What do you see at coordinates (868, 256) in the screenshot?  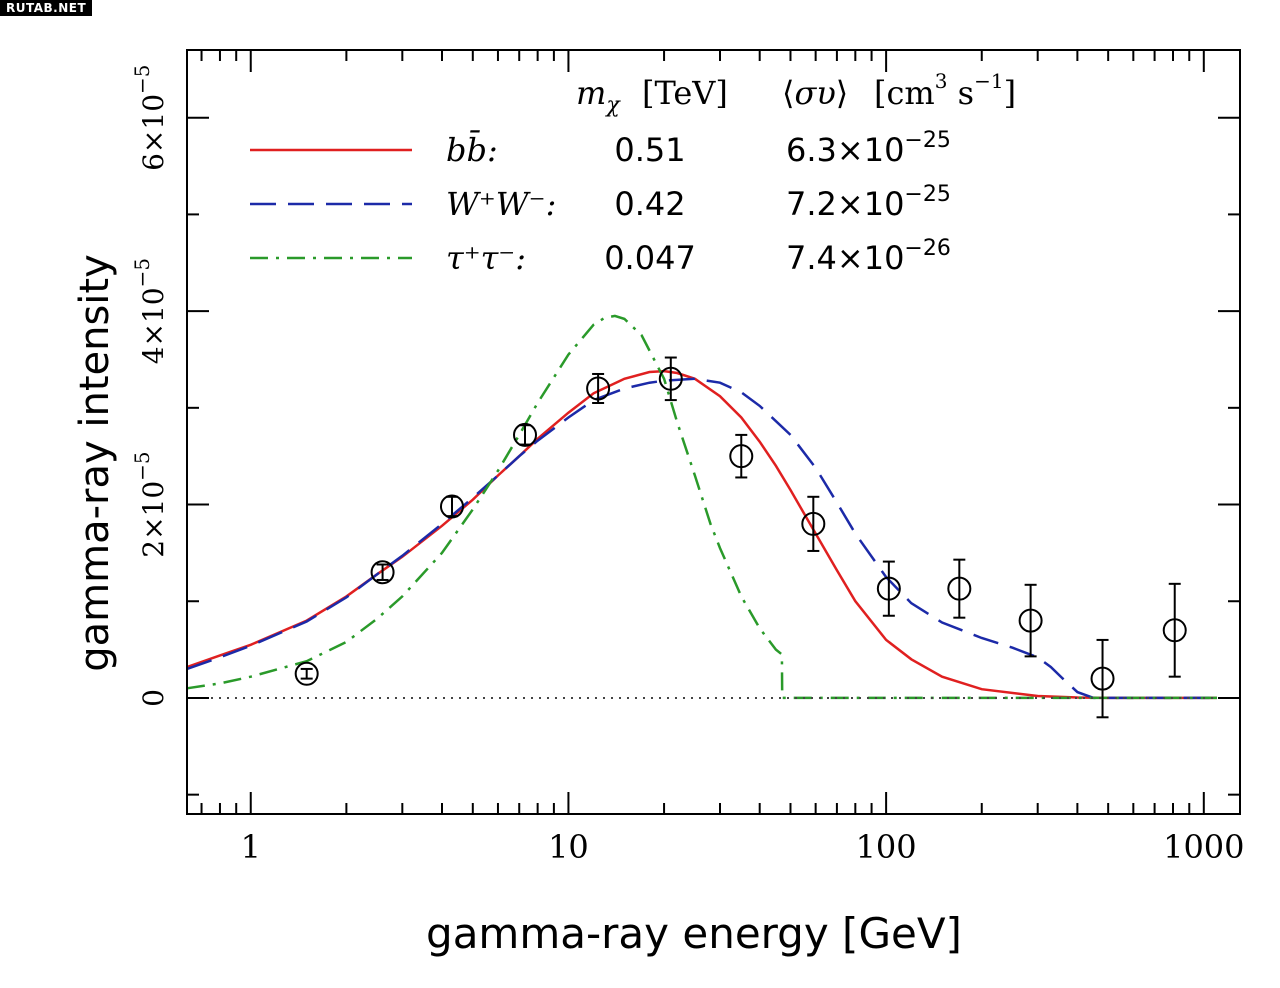 I see `legend-series-cross: 7.4×10⁻²⁶` at bounding box center [868, 256].